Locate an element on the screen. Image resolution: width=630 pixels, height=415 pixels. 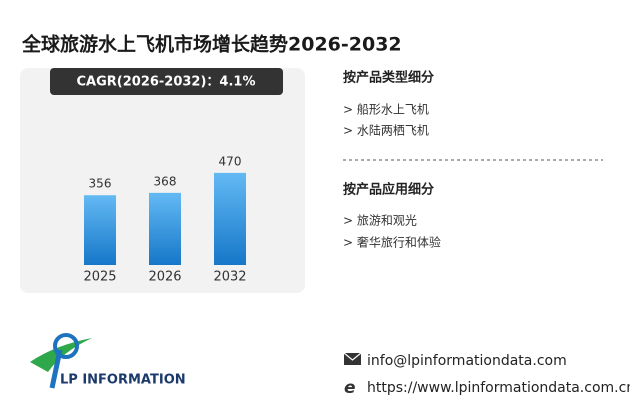
logo: LP INFORMATION is located at coordinates (108, 361).